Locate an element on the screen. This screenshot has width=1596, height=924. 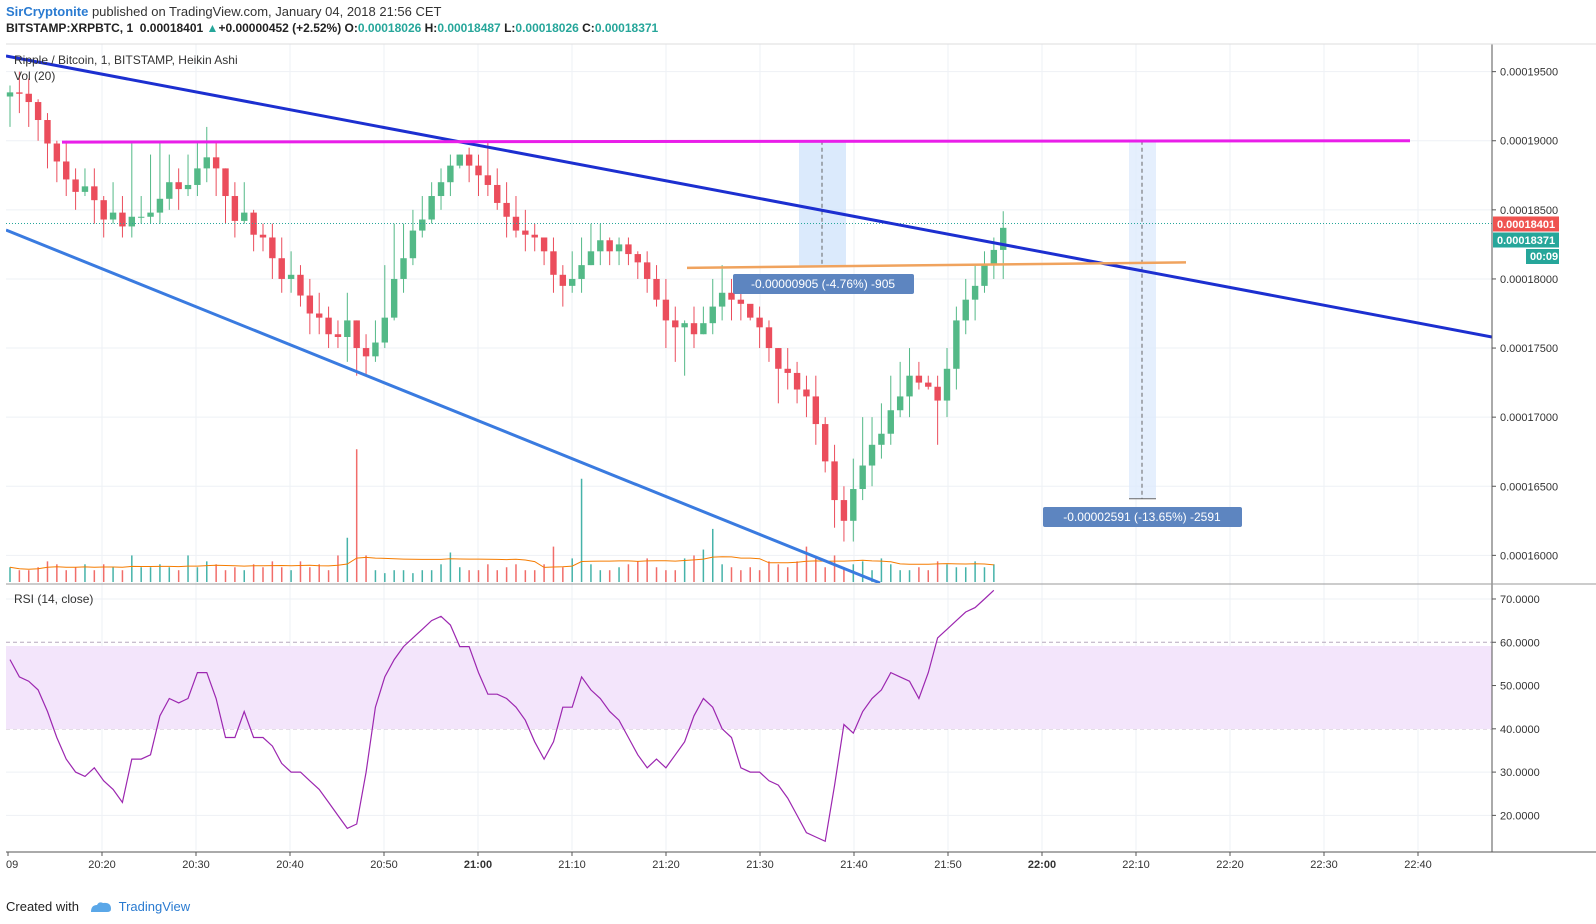
price-tick-label: 0.00016000 is located at coordinates (1529, 556).